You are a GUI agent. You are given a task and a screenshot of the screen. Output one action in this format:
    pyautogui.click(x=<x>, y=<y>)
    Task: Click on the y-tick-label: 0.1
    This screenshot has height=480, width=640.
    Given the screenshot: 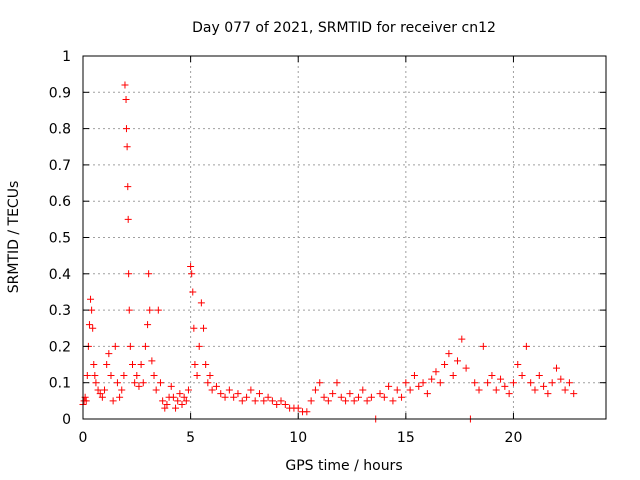 What is the action you would take?
    pyautogui.click(x=60, y=384)
    